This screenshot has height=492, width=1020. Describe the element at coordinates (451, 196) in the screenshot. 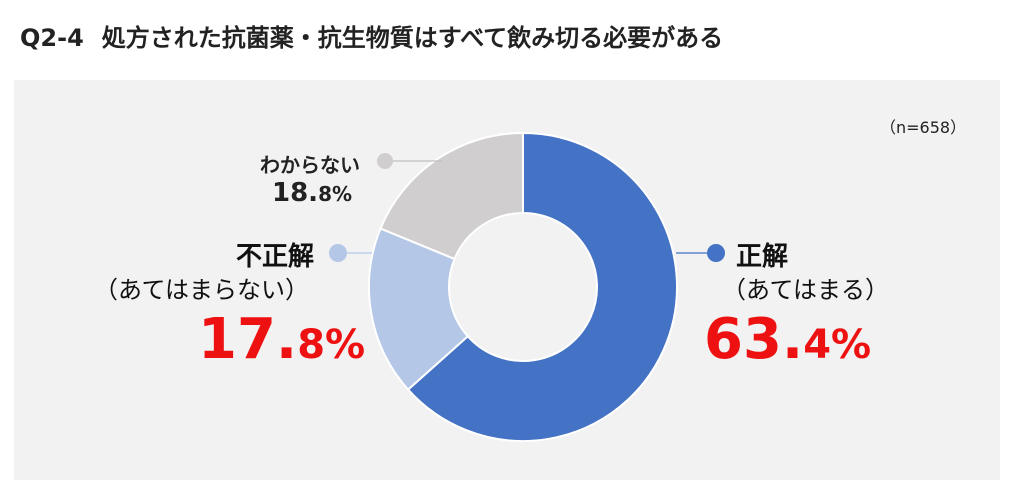

I see `slice-unknown` at that location.